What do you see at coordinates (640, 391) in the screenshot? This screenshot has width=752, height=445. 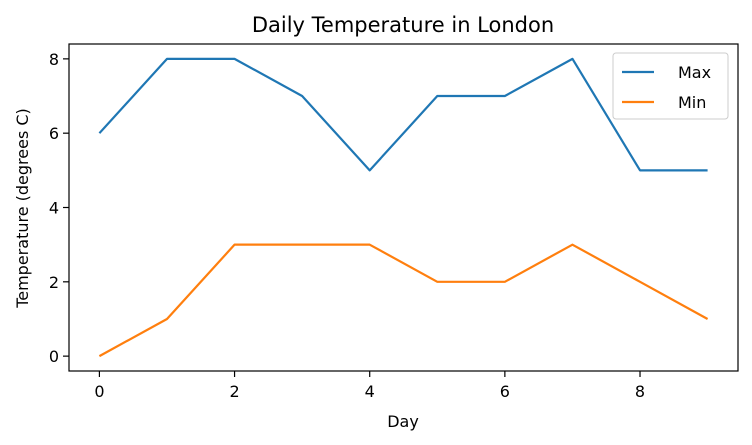 I see `x-tick-label: 8` at bounding box center [640, 391].